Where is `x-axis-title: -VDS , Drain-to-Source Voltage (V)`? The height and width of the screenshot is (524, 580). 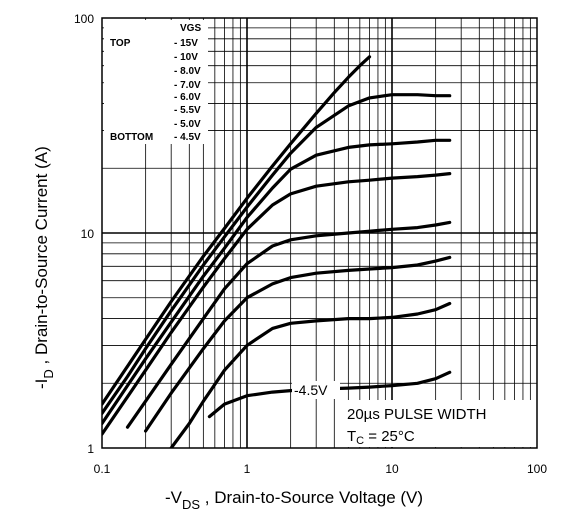 x-axis-title: -VDS , Drain-to-Source Voltage (V) is located at coordinates (294, 500).